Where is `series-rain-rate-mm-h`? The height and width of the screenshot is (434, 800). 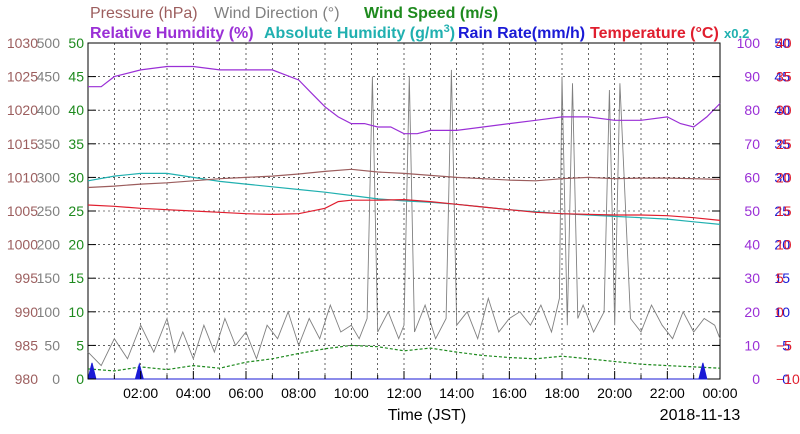 series-rain-rate-mm-h is located at coordinates (397, 371).